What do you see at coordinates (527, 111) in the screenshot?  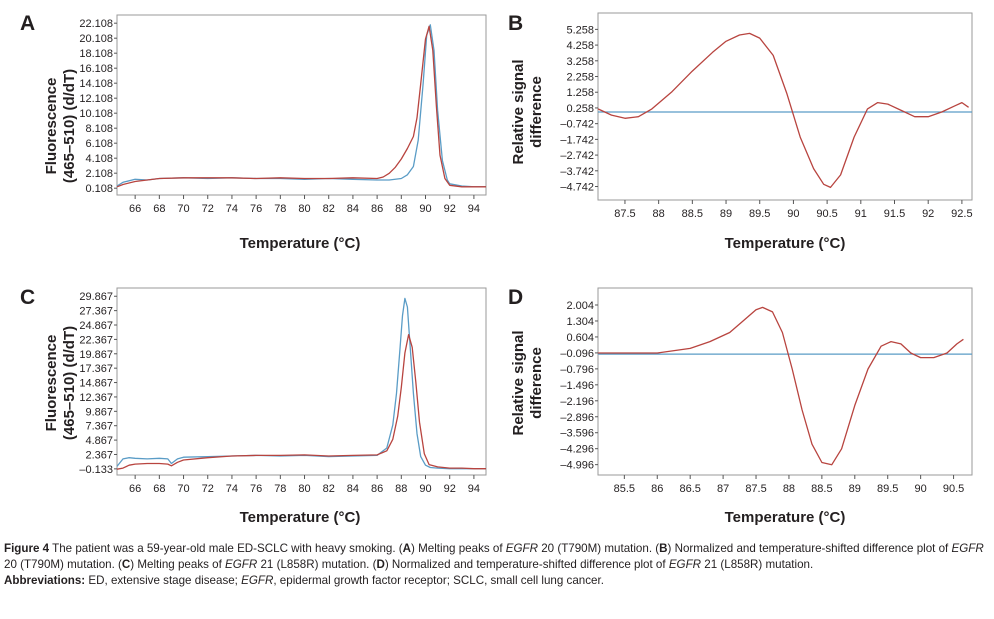 I see `y-axis-title-b: Relative signaldifference` at bounding box center [527, 111].